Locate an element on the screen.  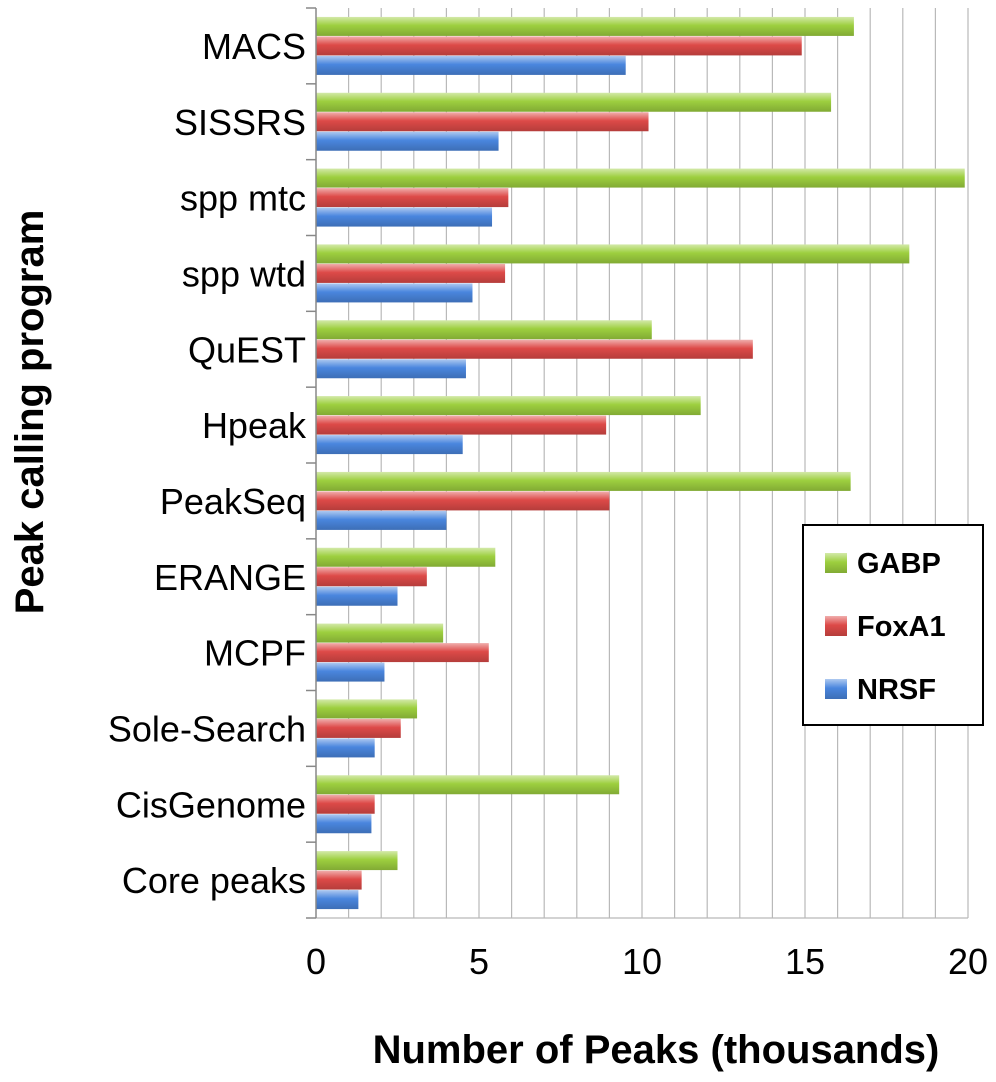
legend-label-gabp: GABP is located at coordinates (899, 564).